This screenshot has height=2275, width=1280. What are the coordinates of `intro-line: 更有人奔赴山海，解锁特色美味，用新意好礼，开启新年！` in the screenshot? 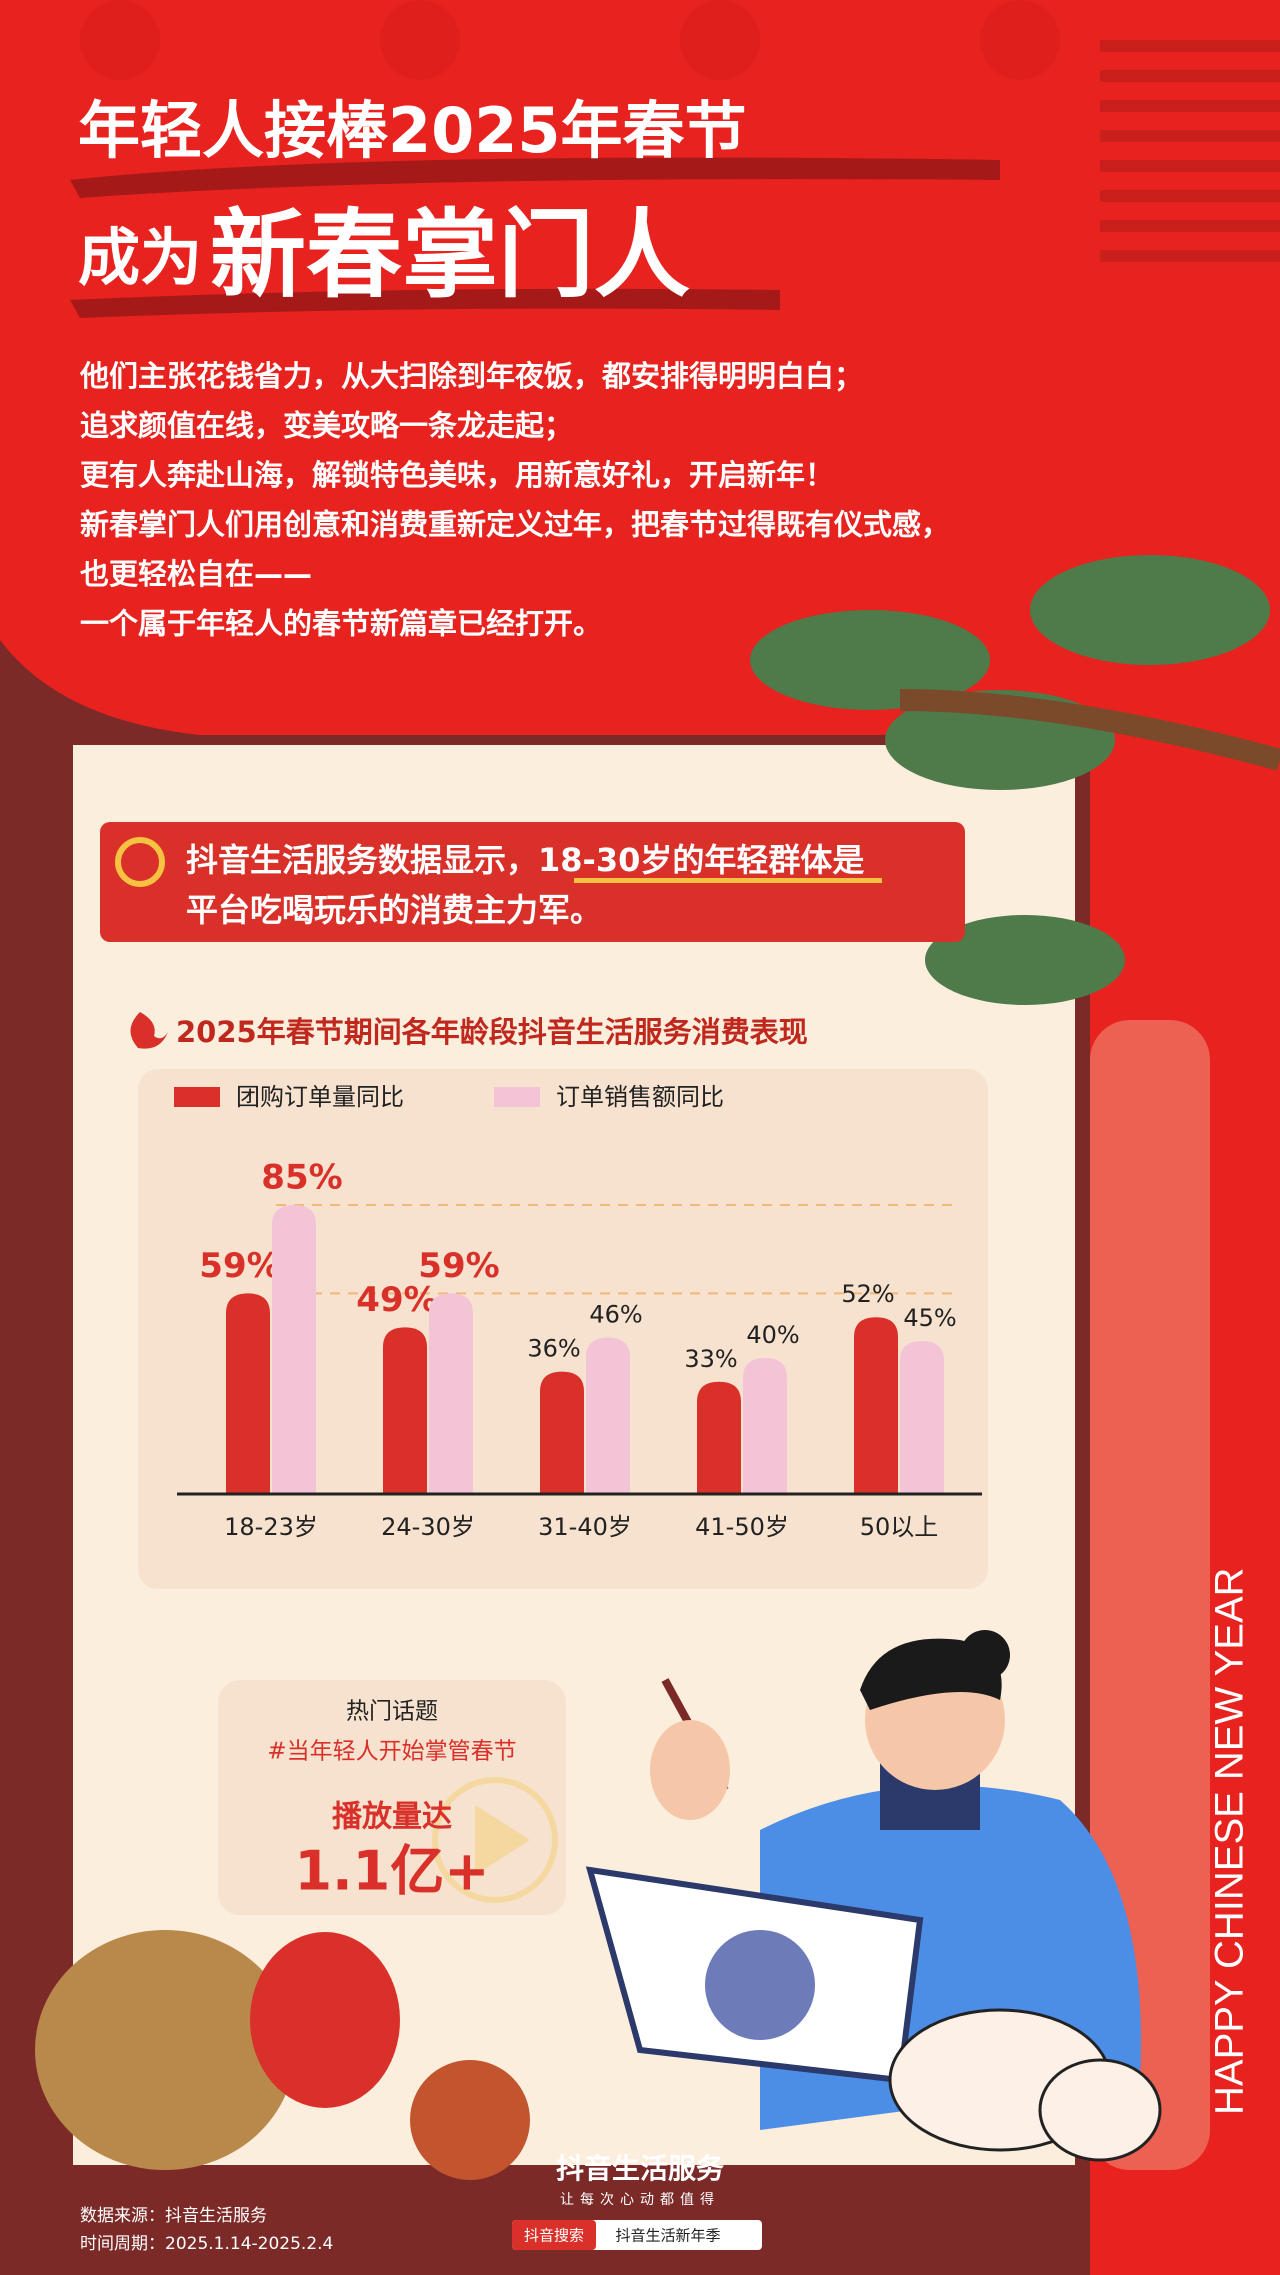 It's located at (457, 475).